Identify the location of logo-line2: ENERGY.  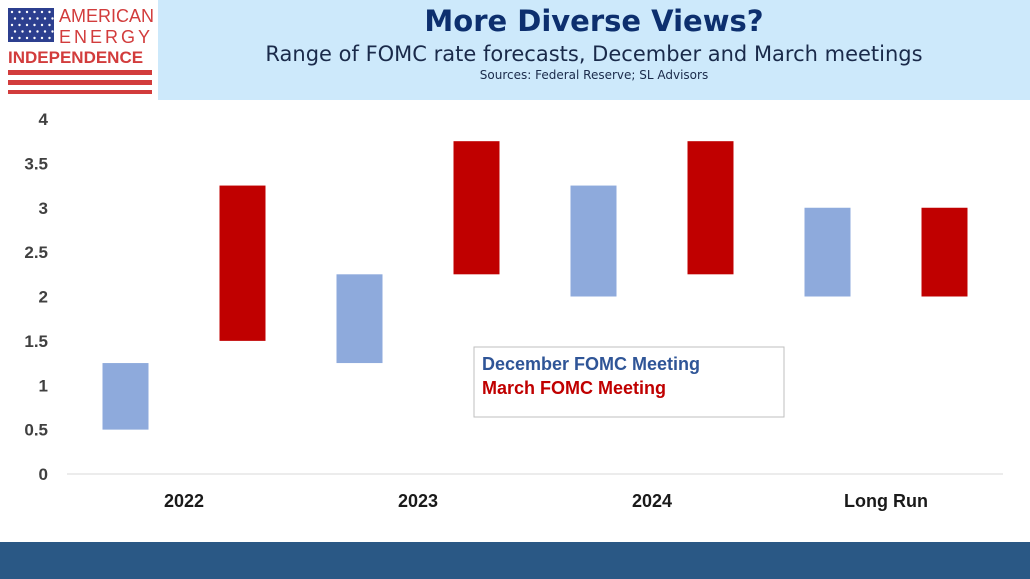
(106, 37).